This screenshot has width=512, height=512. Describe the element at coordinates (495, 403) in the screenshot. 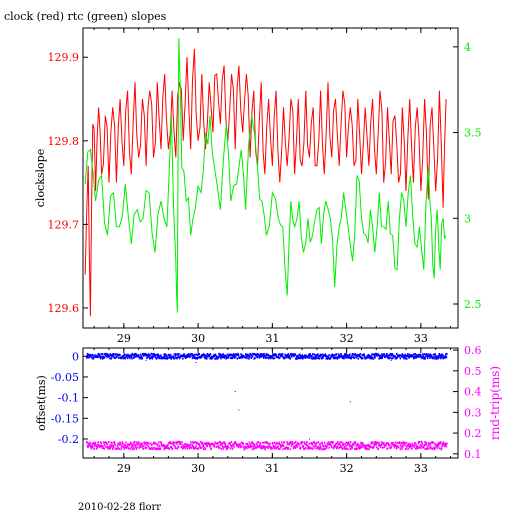

I see `bottom-plot-y2-axis-label: rnd-trip(ms)` at that location.